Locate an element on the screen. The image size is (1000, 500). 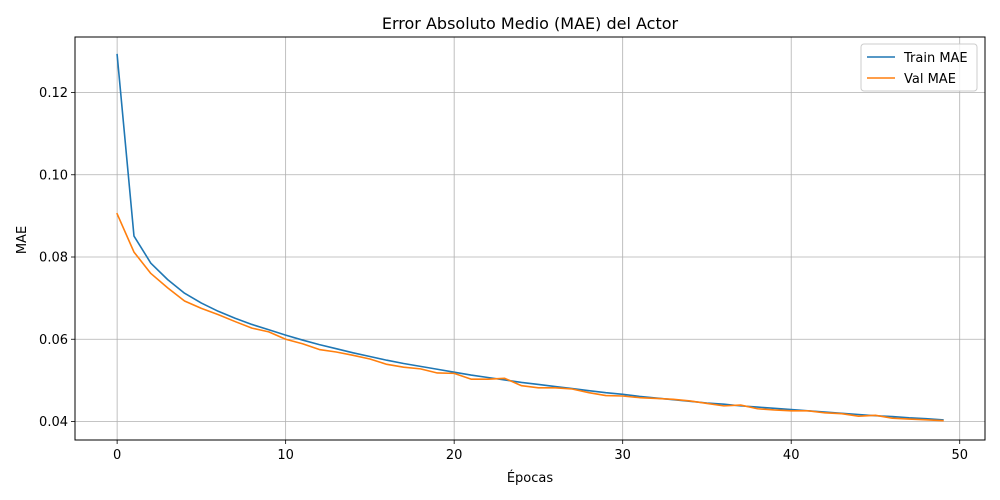
y-tick-label: 0.10 is located at coordinates (53, 175).